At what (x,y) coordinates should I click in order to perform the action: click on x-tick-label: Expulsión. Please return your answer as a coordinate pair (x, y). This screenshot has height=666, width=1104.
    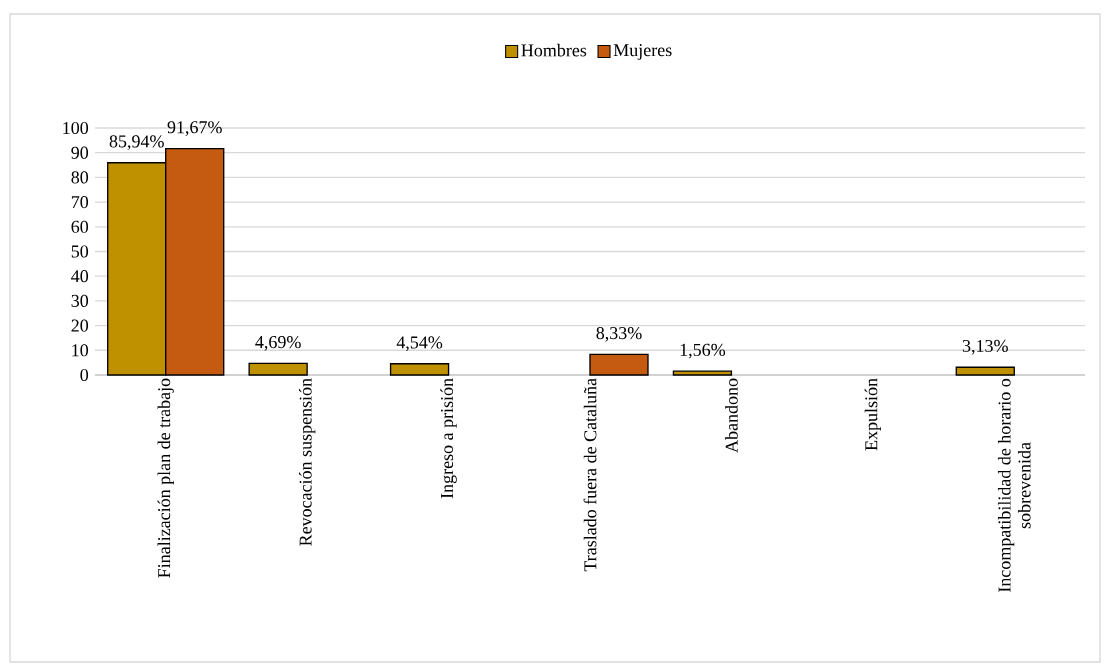
    Looking at the image, I should click on (873, 414).